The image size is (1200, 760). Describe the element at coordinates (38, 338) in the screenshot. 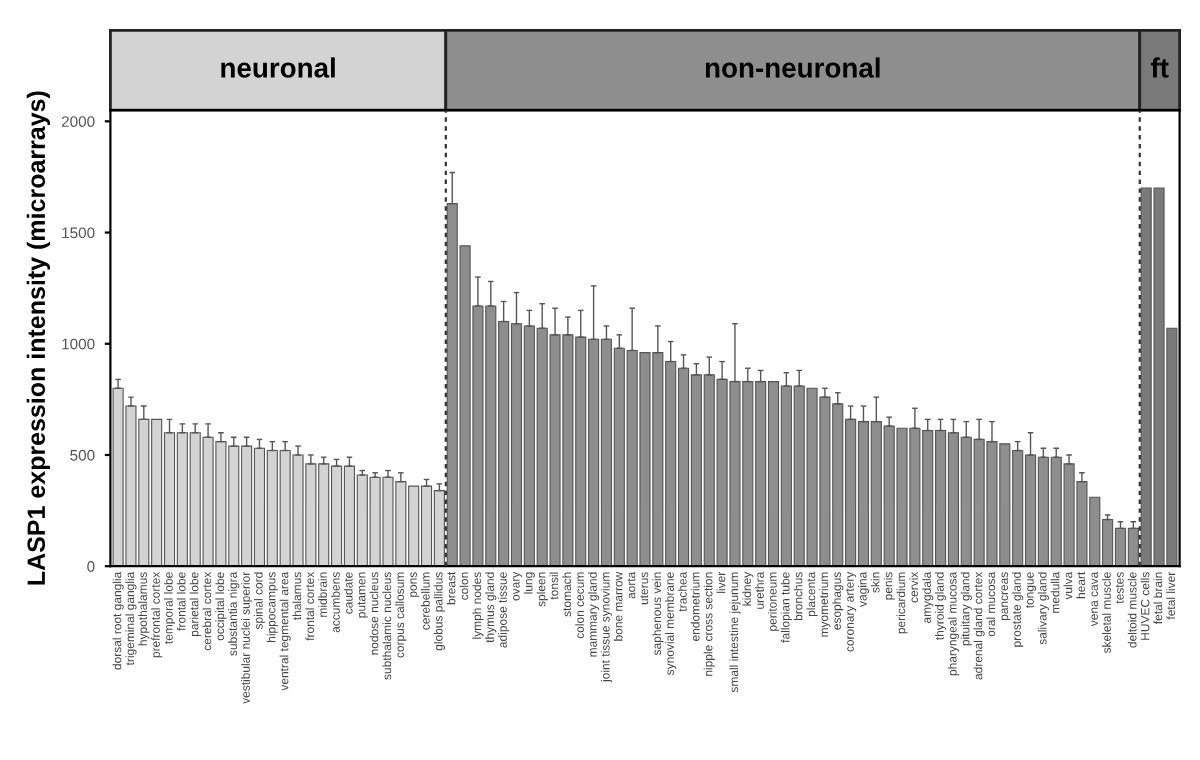

I see `y-axis-title: LASP1 expression intensity (microarrays)` at that location.